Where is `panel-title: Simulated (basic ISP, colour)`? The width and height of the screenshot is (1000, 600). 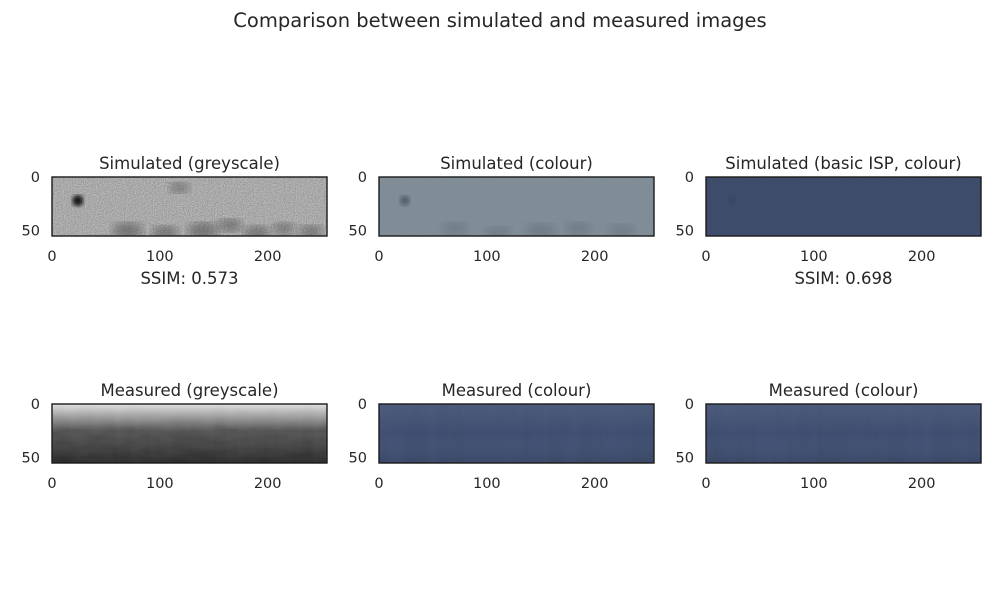
panel-title: Simulated (basic ISP, colour) is located at coordinates (843, 163).